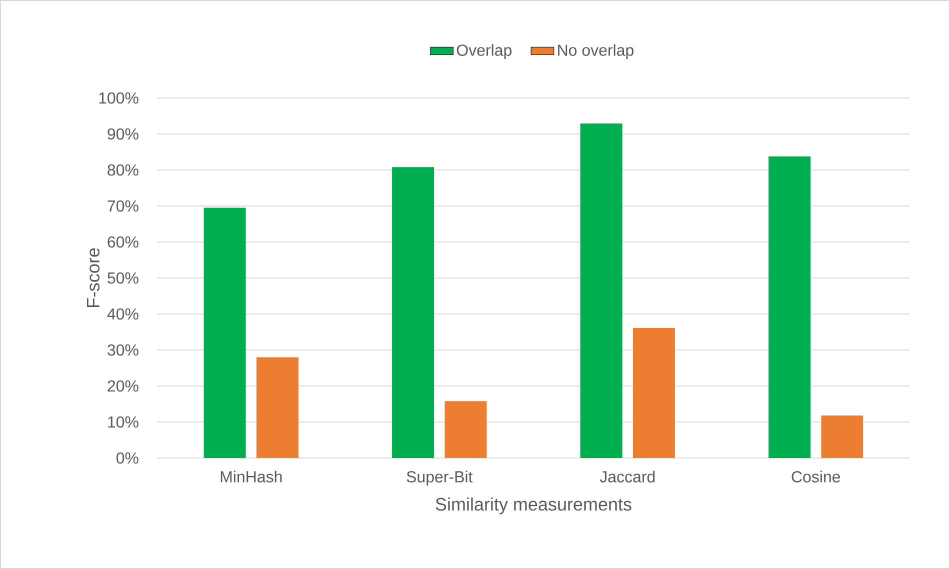 The height and width of the screenshot is (569, 950). Describe the element at coordinates (816, 476) in the screenshot. I see `x-tick-label: Cosine` at that location.